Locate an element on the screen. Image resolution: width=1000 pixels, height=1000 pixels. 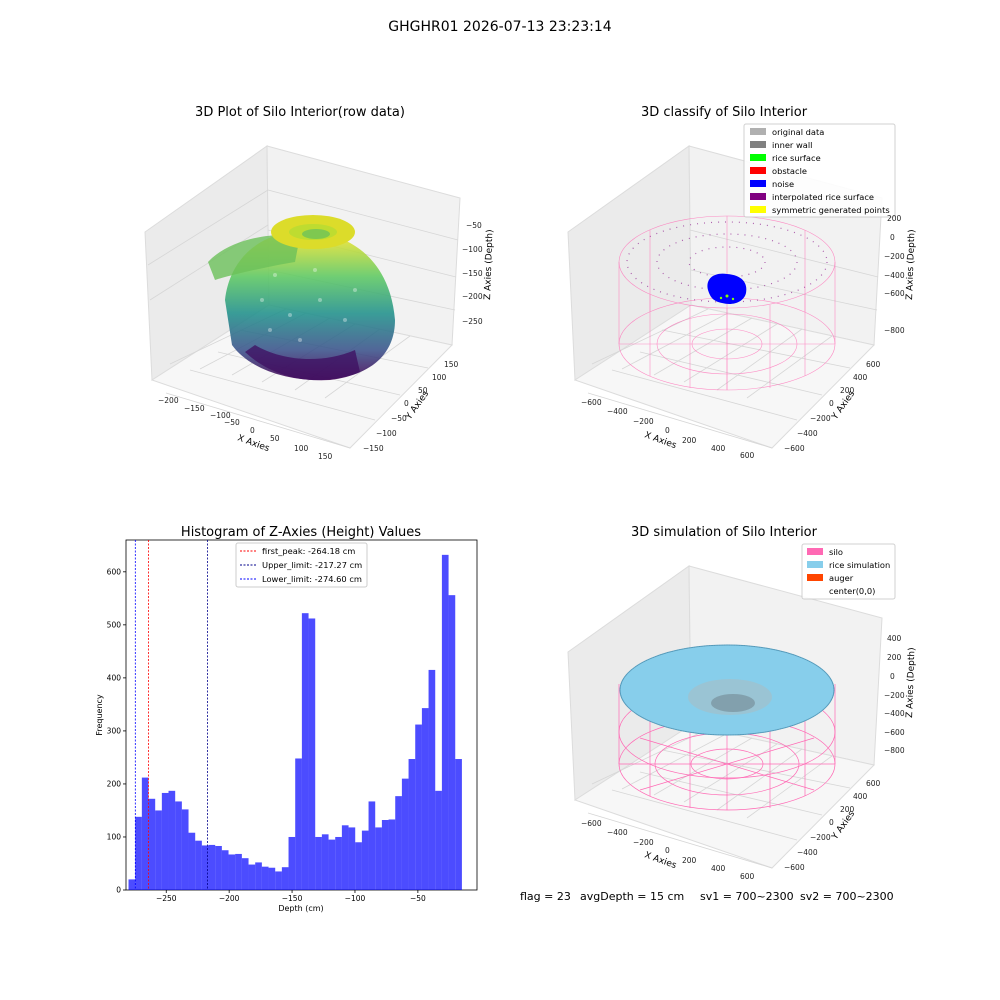
classify-panel: 3D classify of Silo Interior is located at coordinates (742, 282).